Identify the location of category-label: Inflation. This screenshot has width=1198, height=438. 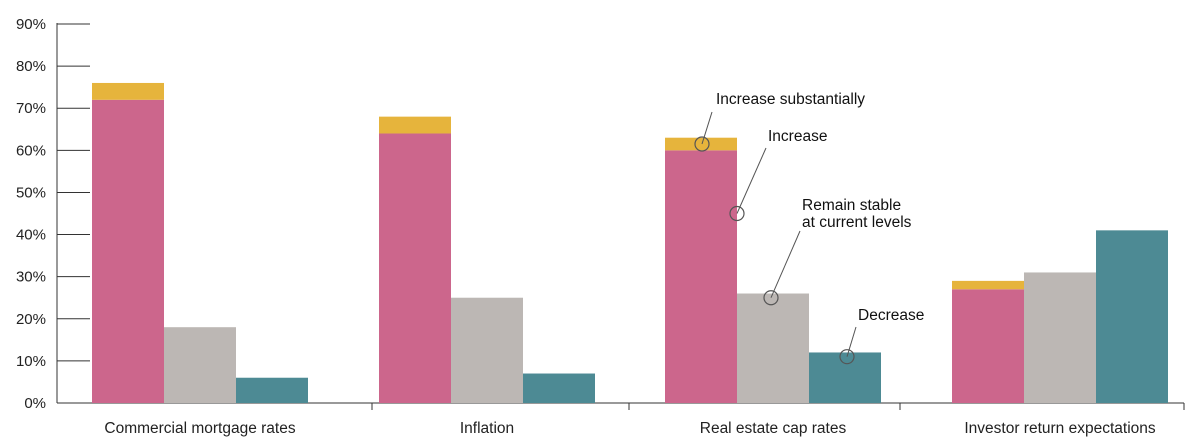
(487, 428).